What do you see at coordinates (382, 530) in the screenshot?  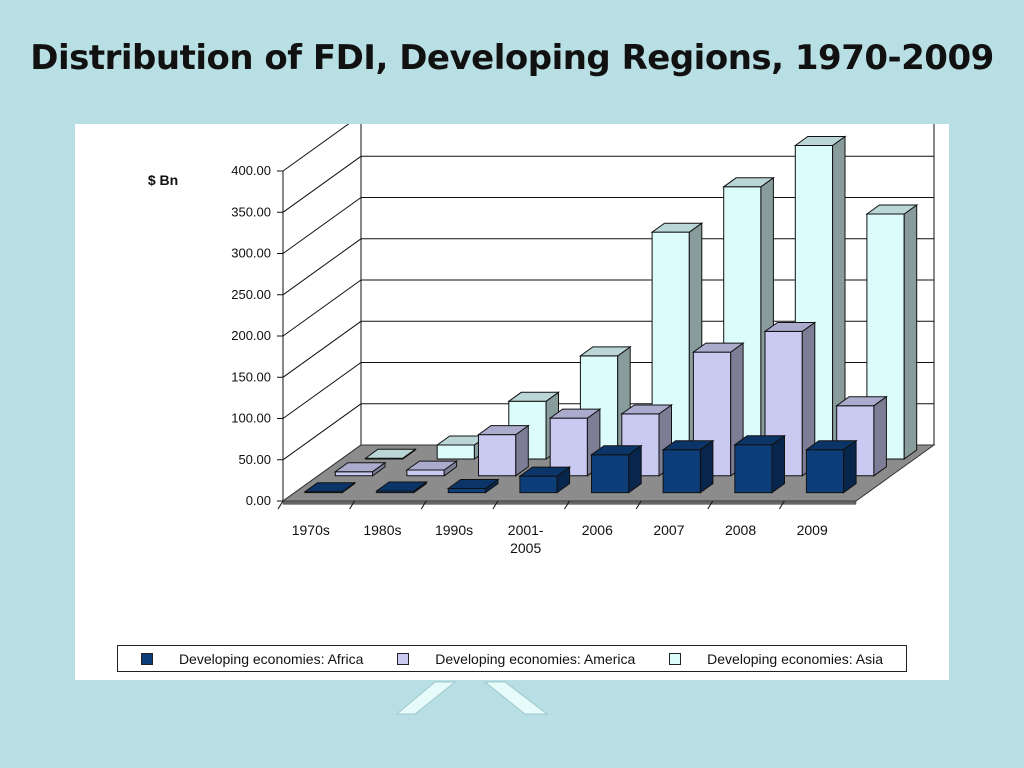 I see `x-tick-label: 1980s` at bounding box center [382, 530].